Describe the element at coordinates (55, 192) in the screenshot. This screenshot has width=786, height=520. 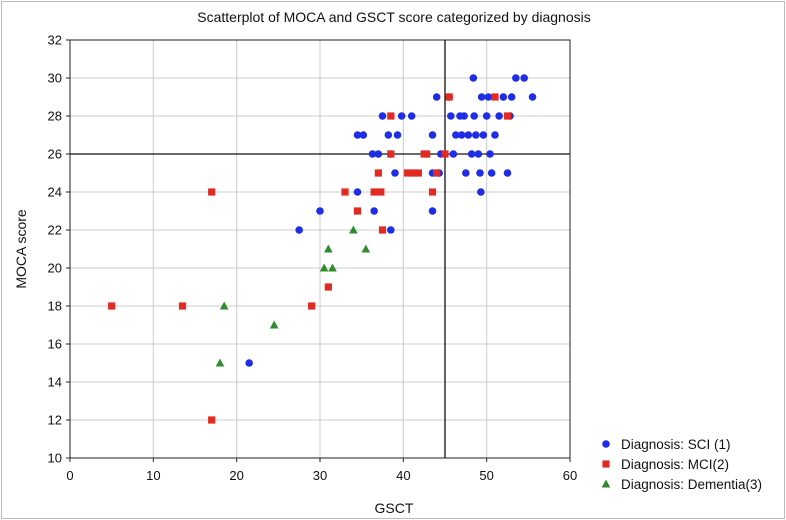
I see `y-tick-label: 24` at that location.